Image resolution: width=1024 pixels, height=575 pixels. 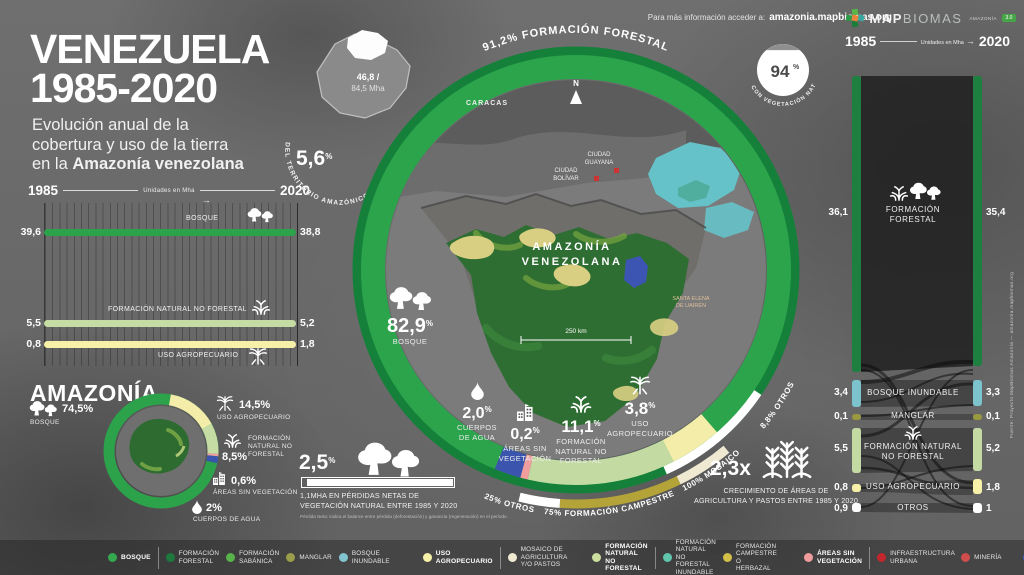 I want to click on scale-label: 250 km, so click(x=575, y=331).